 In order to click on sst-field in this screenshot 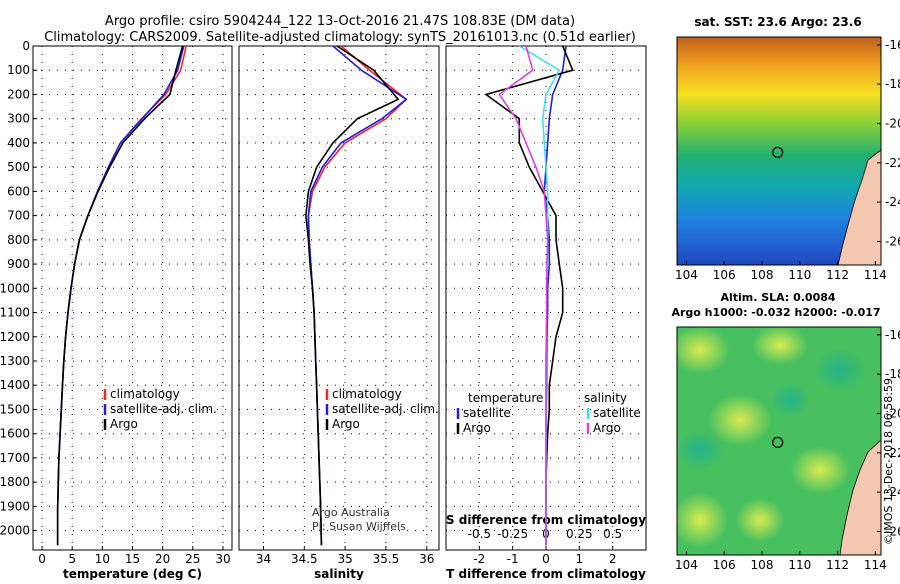, I will do `click(779, 151)`.